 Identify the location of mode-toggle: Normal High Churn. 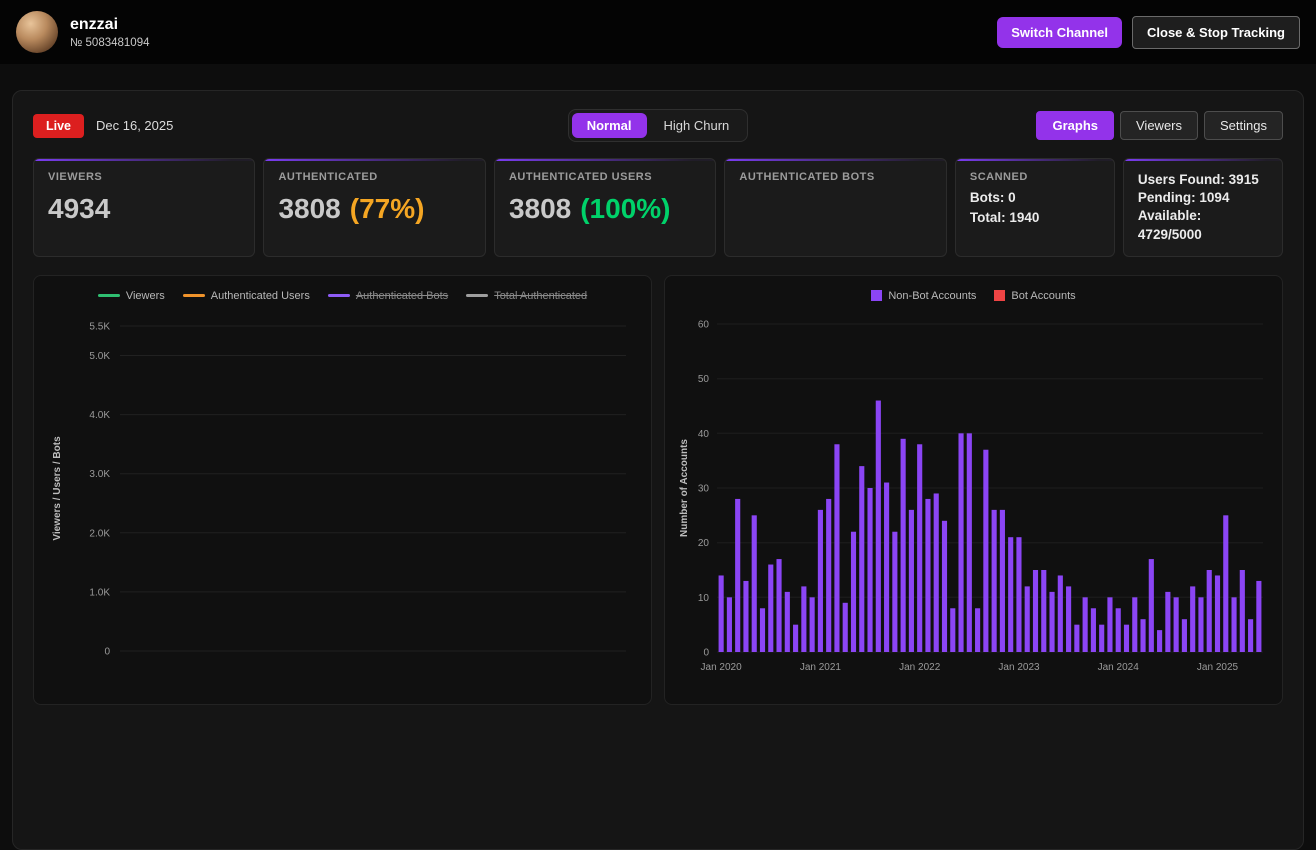
(658, 125).